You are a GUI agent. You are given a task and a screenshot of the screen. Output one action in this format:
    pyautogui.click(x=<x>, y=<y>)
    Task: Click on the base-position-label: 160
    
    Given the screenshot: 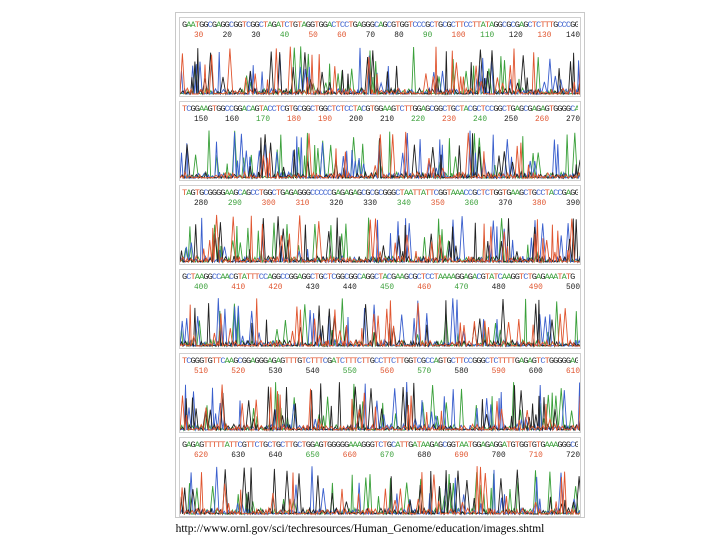 What is the action you would take?
    pyautogui.click(x=232, y=120)
    